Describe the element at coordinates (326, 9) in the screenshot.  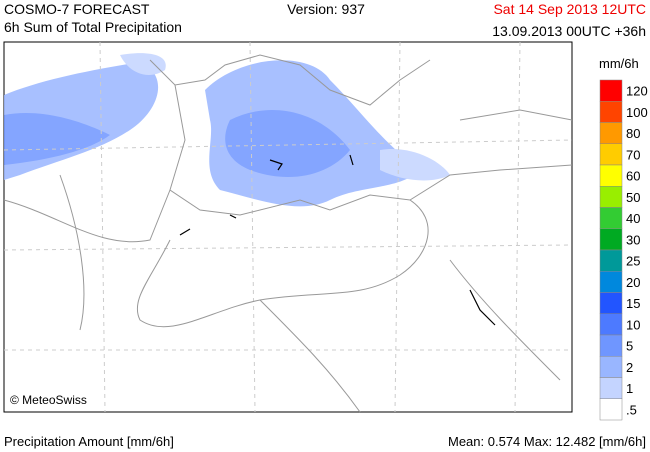
I see `version: Version: 937` at that location.